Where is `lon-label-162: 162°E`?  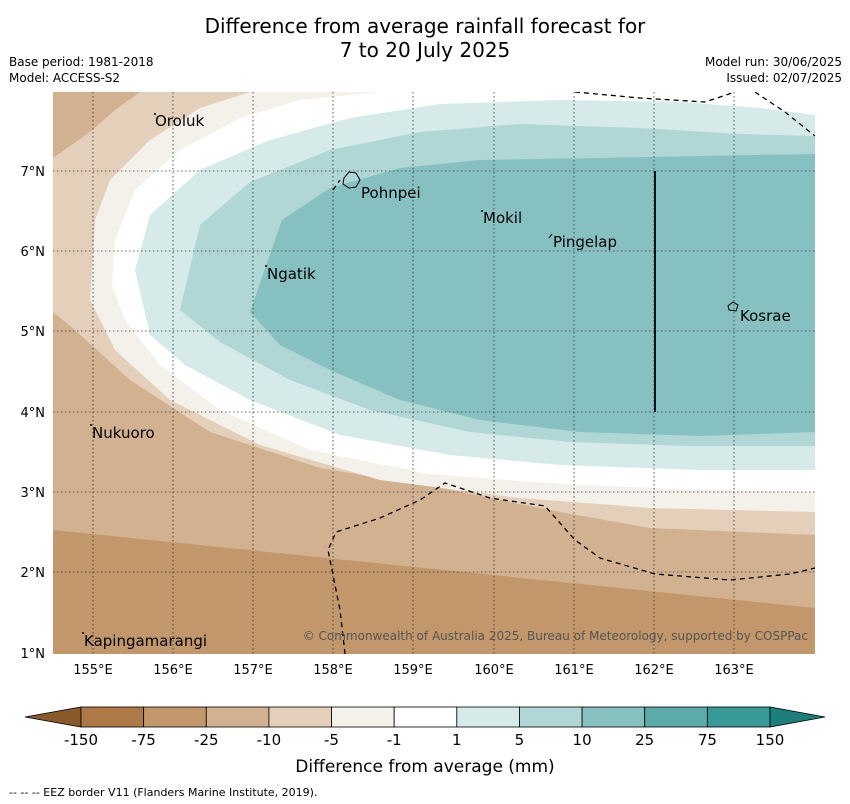
lon-label-162: 162°E is located at coordinates (654, 670).